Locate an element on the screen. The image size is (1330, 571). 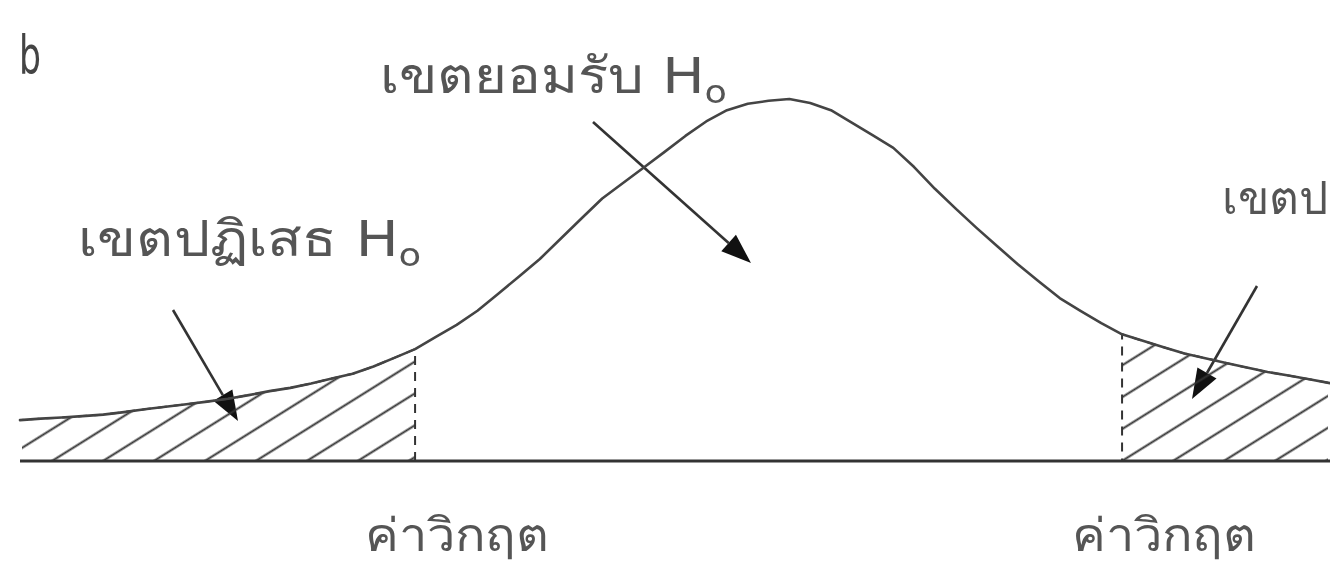
annotation: เขตปฏิเสธ H$_{o}$ is located at coordinates (250, 241).